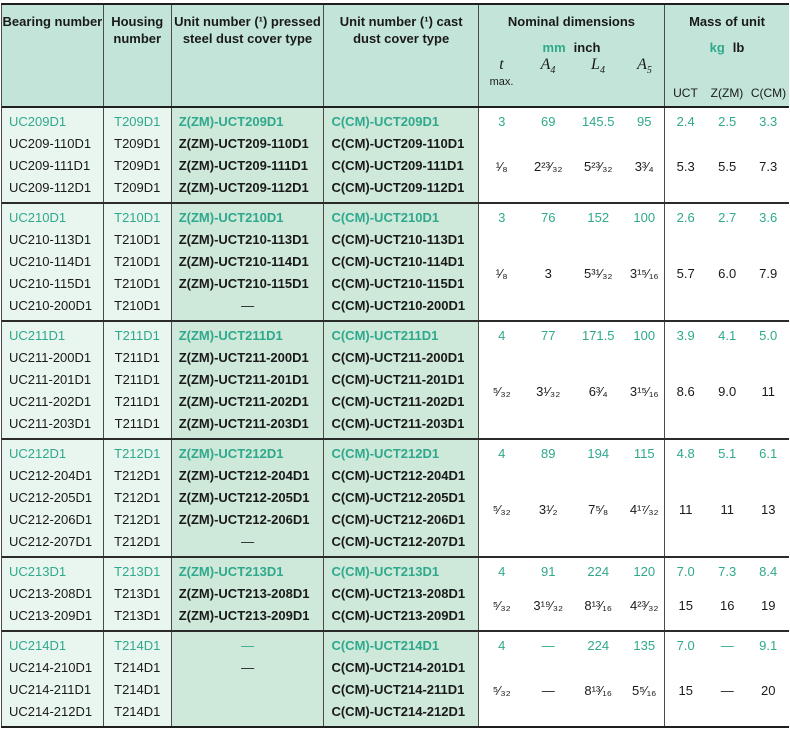 The width and height of the screenshot is (790, 730). I want to click on mass-lb-value: 13, so click(768, 509).